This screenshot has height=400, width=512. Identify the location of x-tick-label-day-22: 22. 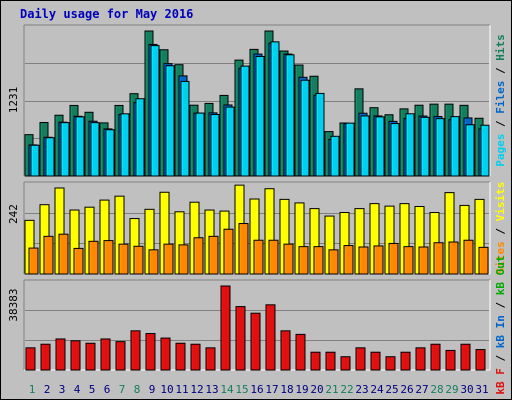
(346, 389).